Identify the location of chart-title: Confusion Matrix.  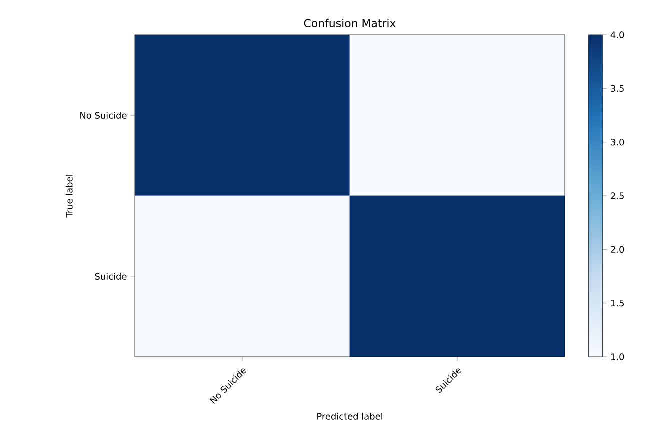
(350, 23).